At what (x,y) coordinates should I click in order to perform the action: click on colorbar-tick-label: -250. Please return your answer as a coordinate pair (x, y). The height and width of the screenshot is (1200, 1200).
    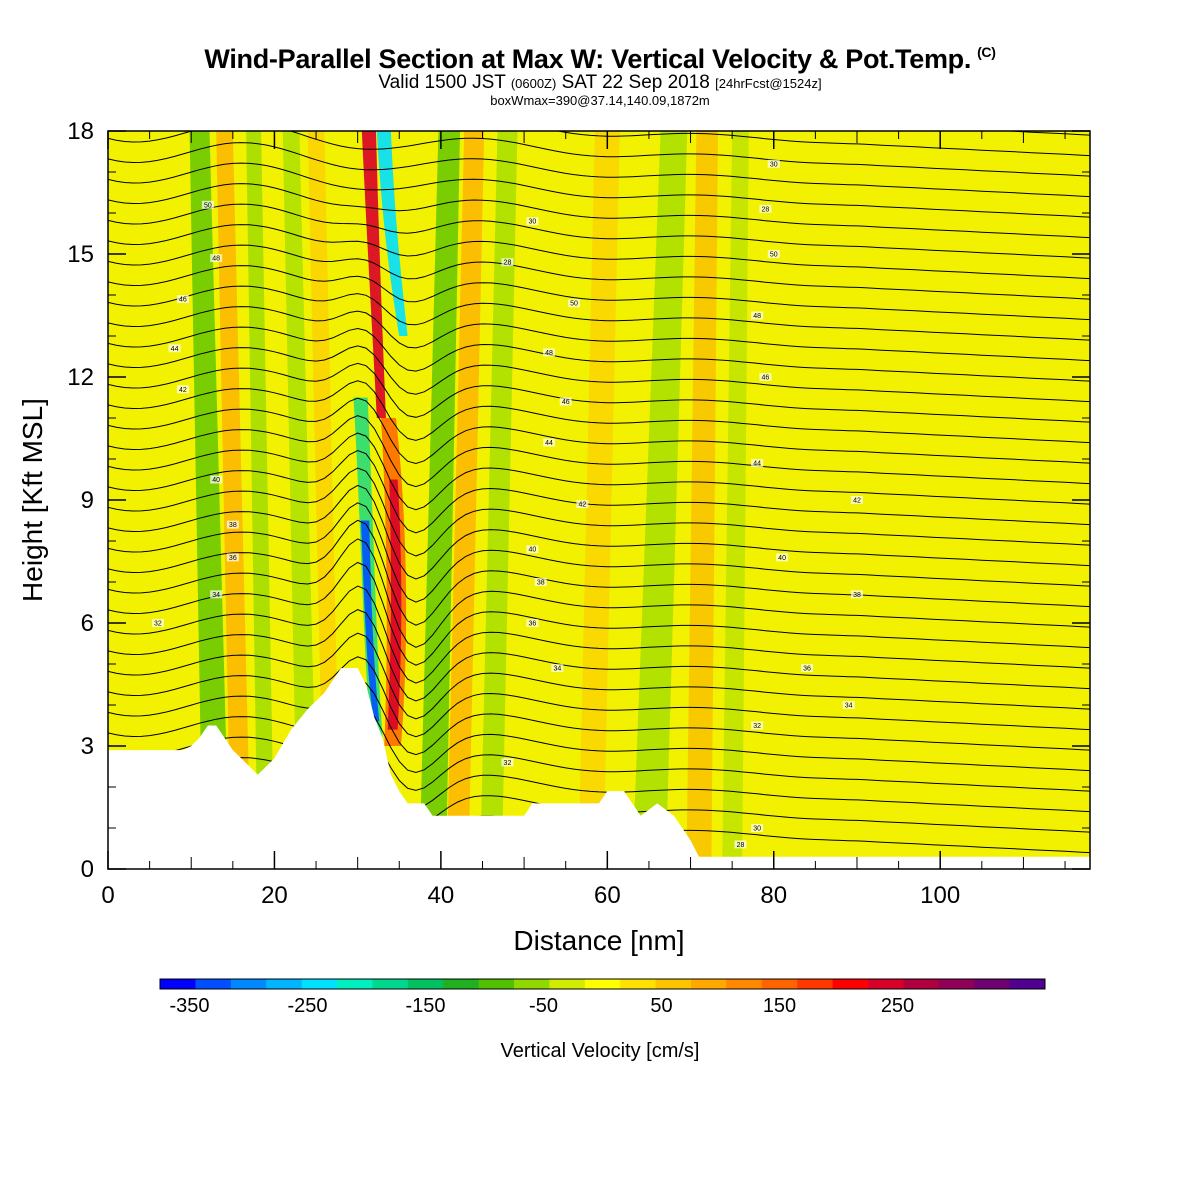
    Looking at the image, I should click on (307, 1006).